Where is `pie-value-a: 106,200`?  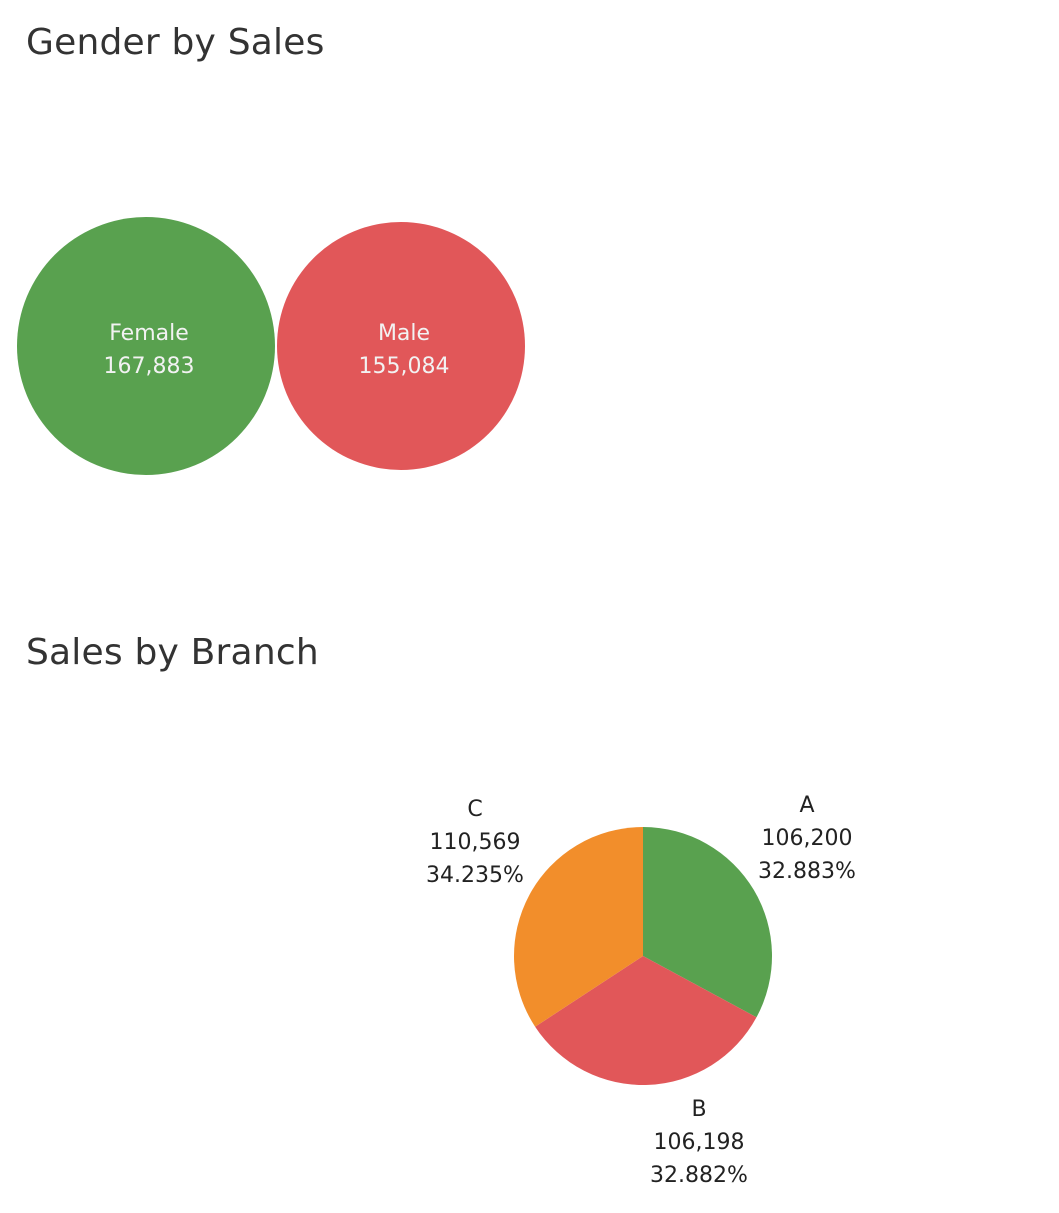 pie-value-a: 106,200 is located at coordinates (807, 838).